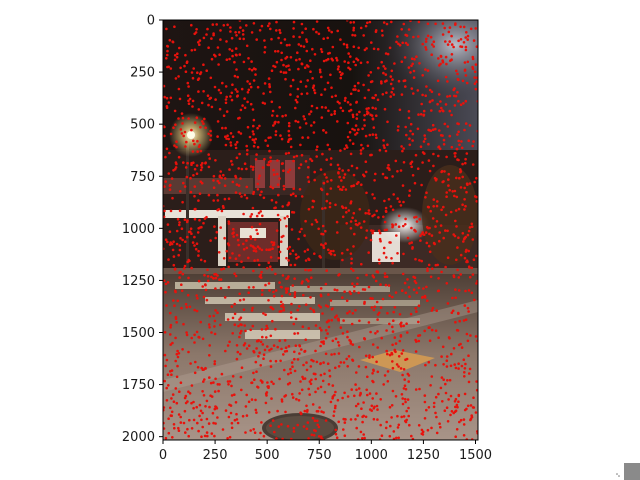 The height and width of the screenshot is (480, 640). What do you see at coordinates (618, 475) in the screenshot?
I see `resize-grip-icon` at bounding box center [618, 475].